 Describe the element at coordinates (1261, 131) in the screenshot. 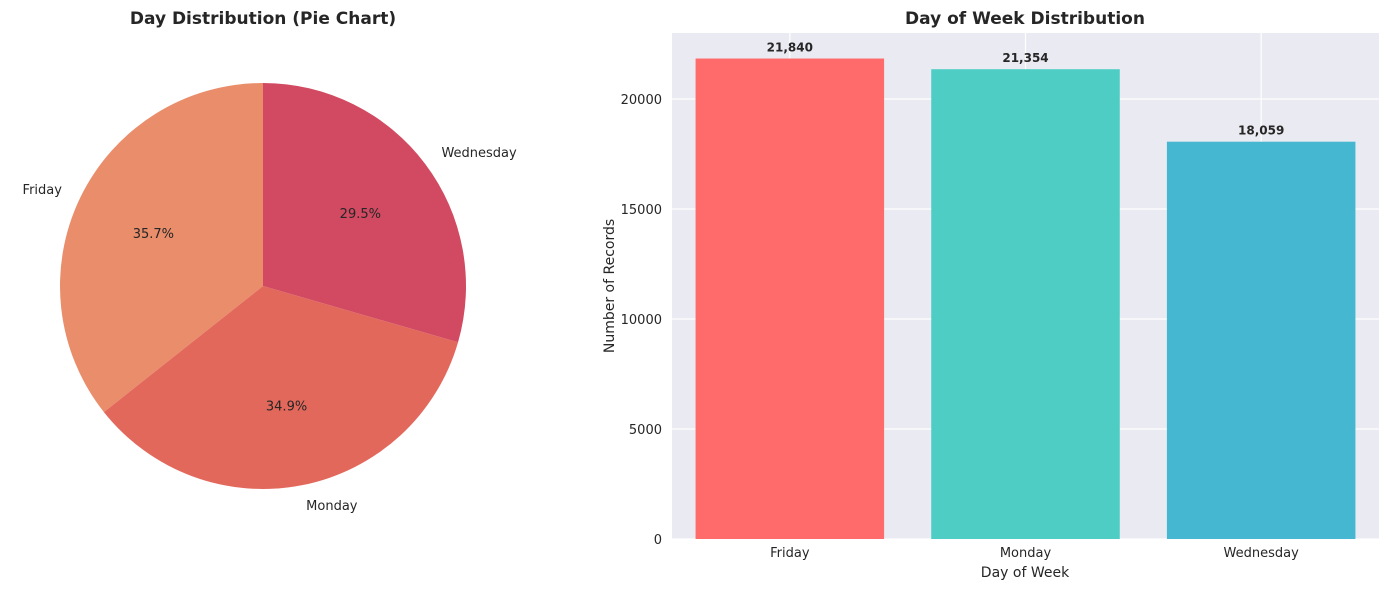

I see `bar-value-label-wednesday: 18,059` at that location.